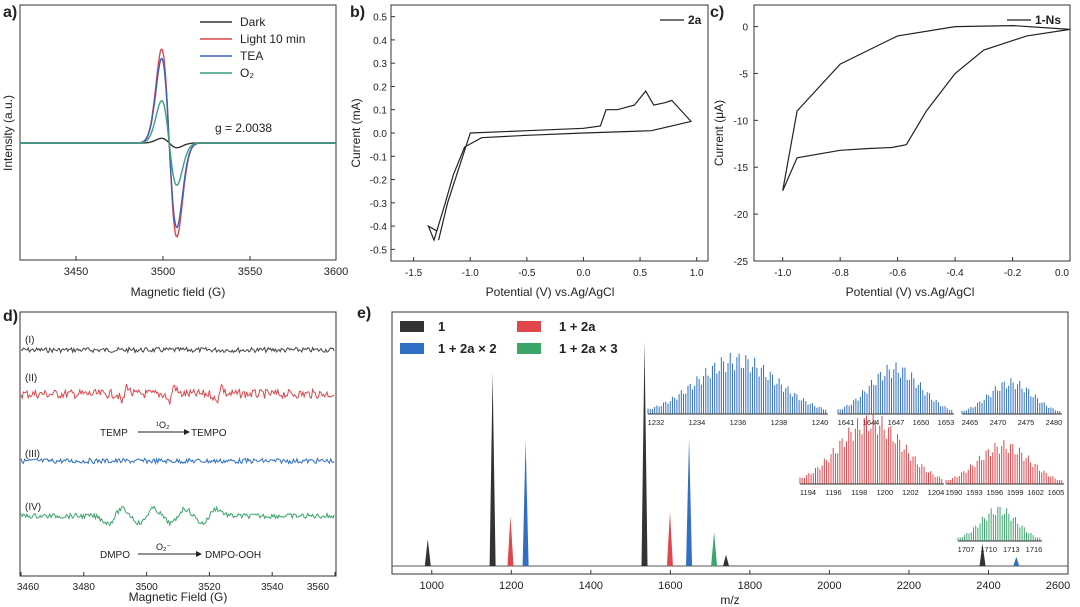 The image size is (1080, 607). Describe the element at coordinates (896, 422) in the screenshot. I see `e-inset-blue2-tick-2: 1647` at that location.